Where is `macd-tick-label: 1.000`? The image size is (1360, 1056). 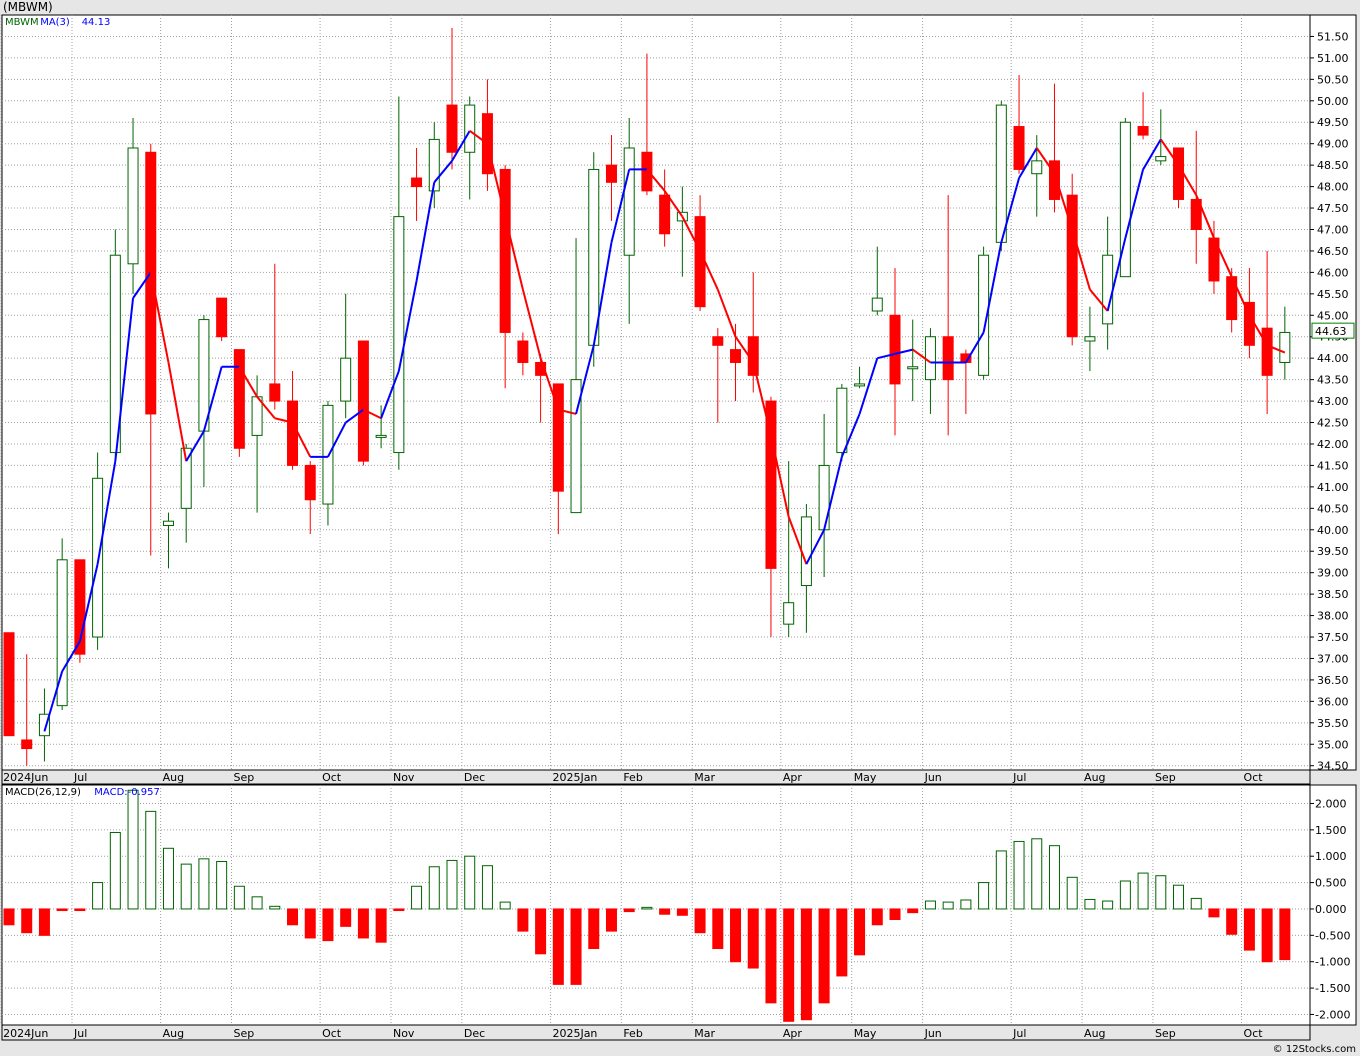 macd-tick-label: 1.000 is located at coordinates (1331, 856).